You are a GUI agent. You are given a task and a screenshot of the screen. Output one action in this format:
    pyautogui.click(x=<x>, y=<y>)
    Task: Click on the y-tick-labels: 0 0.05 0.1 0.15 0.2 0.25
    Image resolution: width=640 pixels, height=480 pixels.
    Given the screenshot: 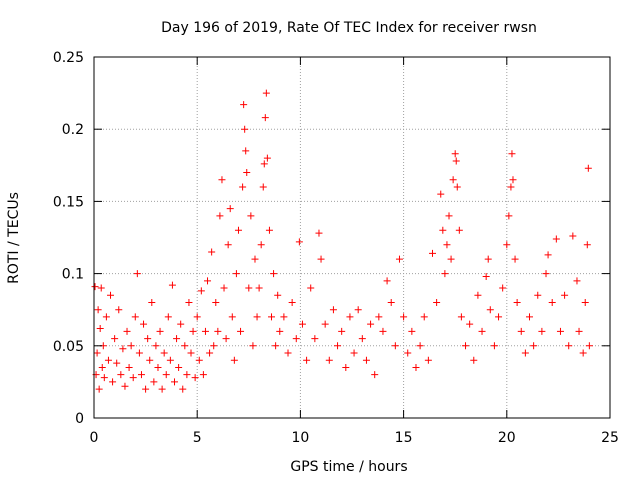 What is the action you would take?
    pyautogui.click(x=68, y=238)
    